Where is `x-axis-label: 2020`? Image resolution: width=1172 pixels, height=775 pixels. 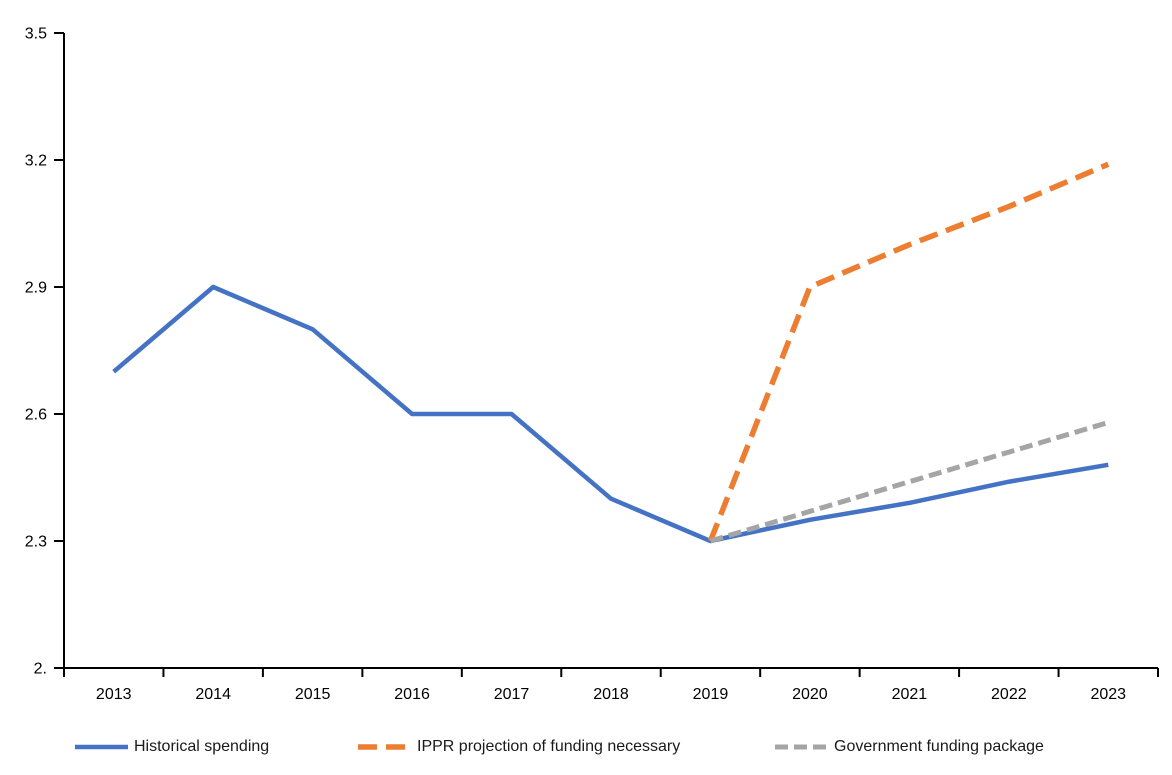
x-axis-label: 2020 is located at coordinates (810, 694).